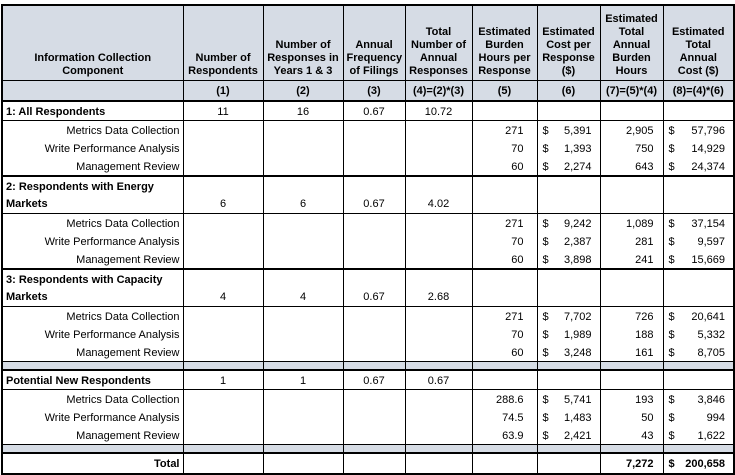 The height and width of the screenshot is (475, 735). I want to click on cell-cost-per-response: $7,702, so click(568, 315).